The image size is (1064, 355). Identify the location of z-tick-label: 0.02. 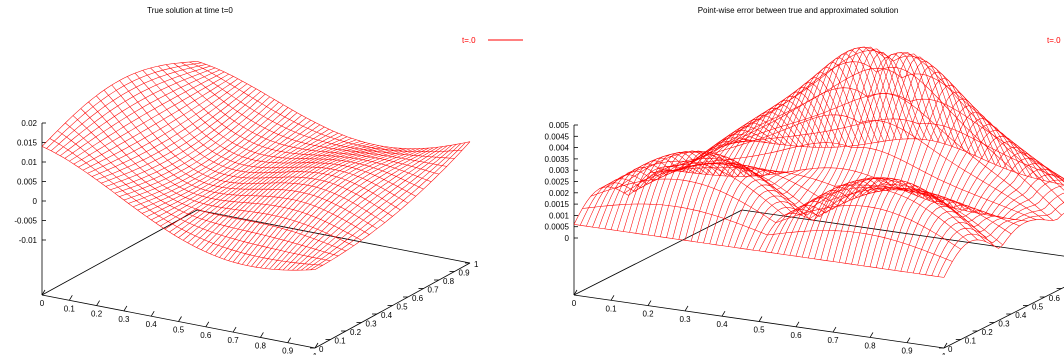
(29, 123).